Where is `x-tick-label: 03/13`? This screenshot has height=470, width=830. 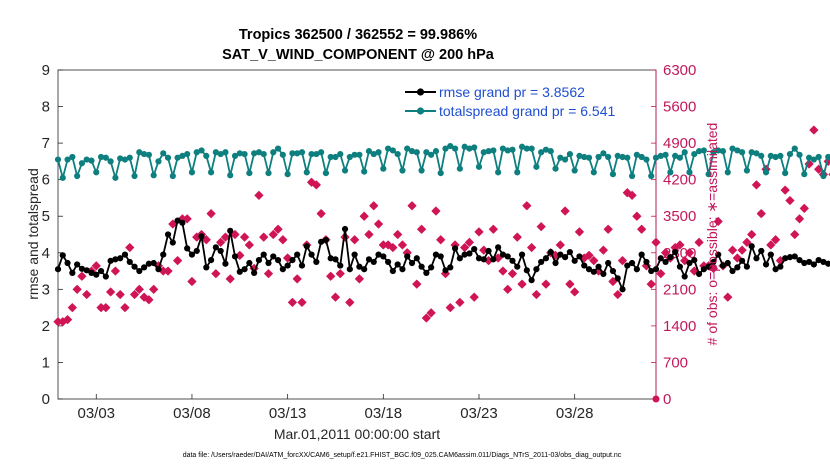 x-tick-label: 03/13 is located at coordinates (288, 413).